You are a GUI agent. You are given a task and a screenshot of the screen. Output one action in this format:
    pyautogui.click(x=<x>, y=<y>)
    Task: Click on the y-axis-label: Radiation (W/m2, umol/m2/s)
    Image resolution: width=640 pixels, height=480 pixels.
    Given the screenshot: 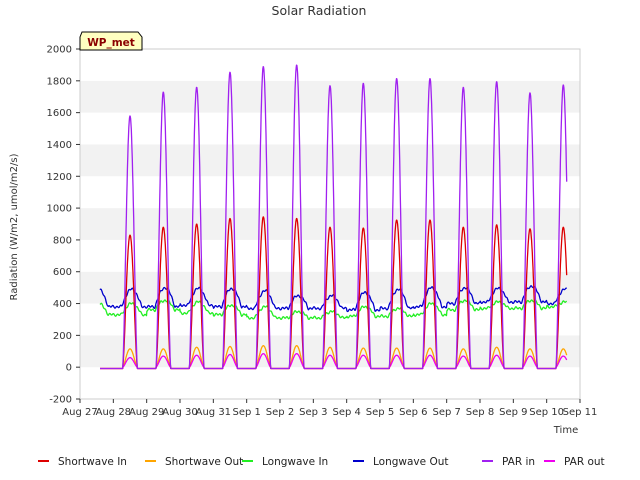 What is the action you would take?
    pyautogui.click(x=14, y=226)
    